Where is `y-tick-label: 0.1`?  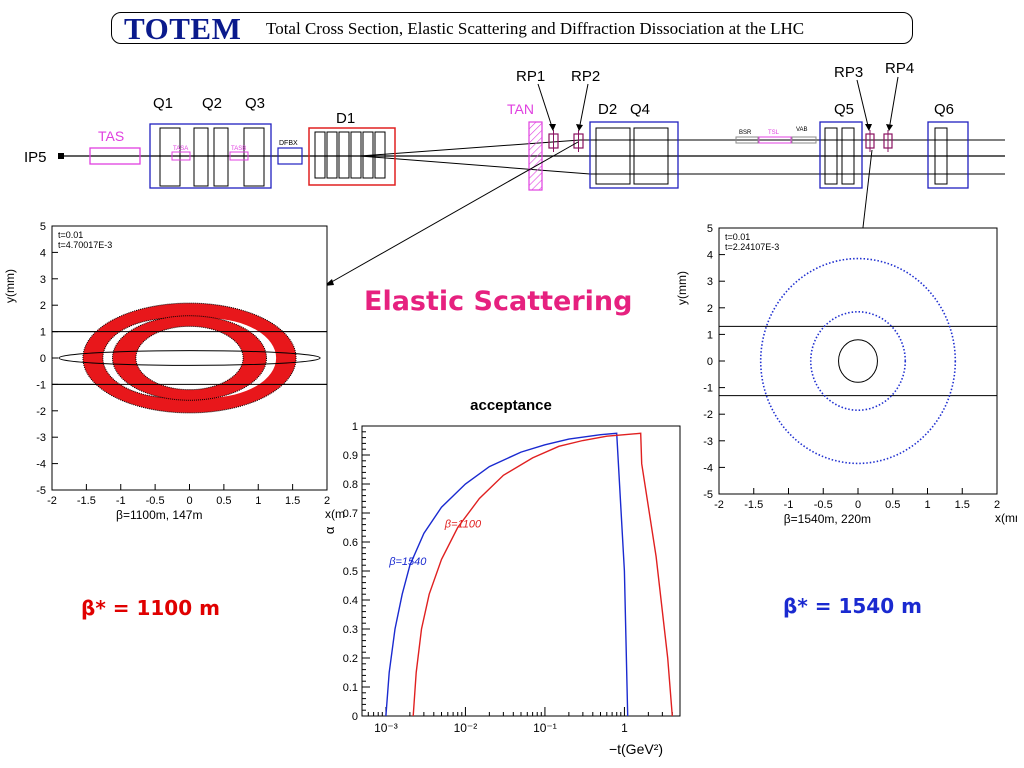 y-tick-label: 0.1 is located at coordinates (350, 688).